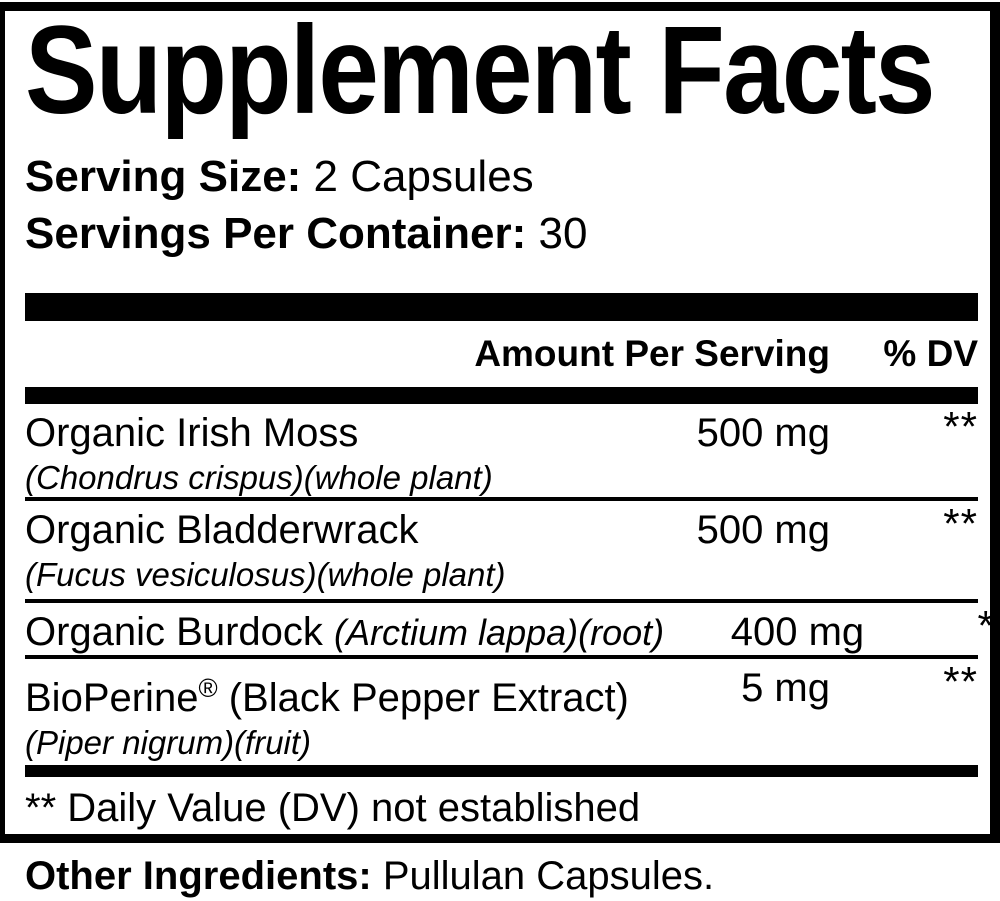 The width and height of the screenshot is (1000, 901). What do you see at coordinates (797, 632) in the screenshot?
I see `amount-cell: 400 mg` at bounding box center [797, 632].